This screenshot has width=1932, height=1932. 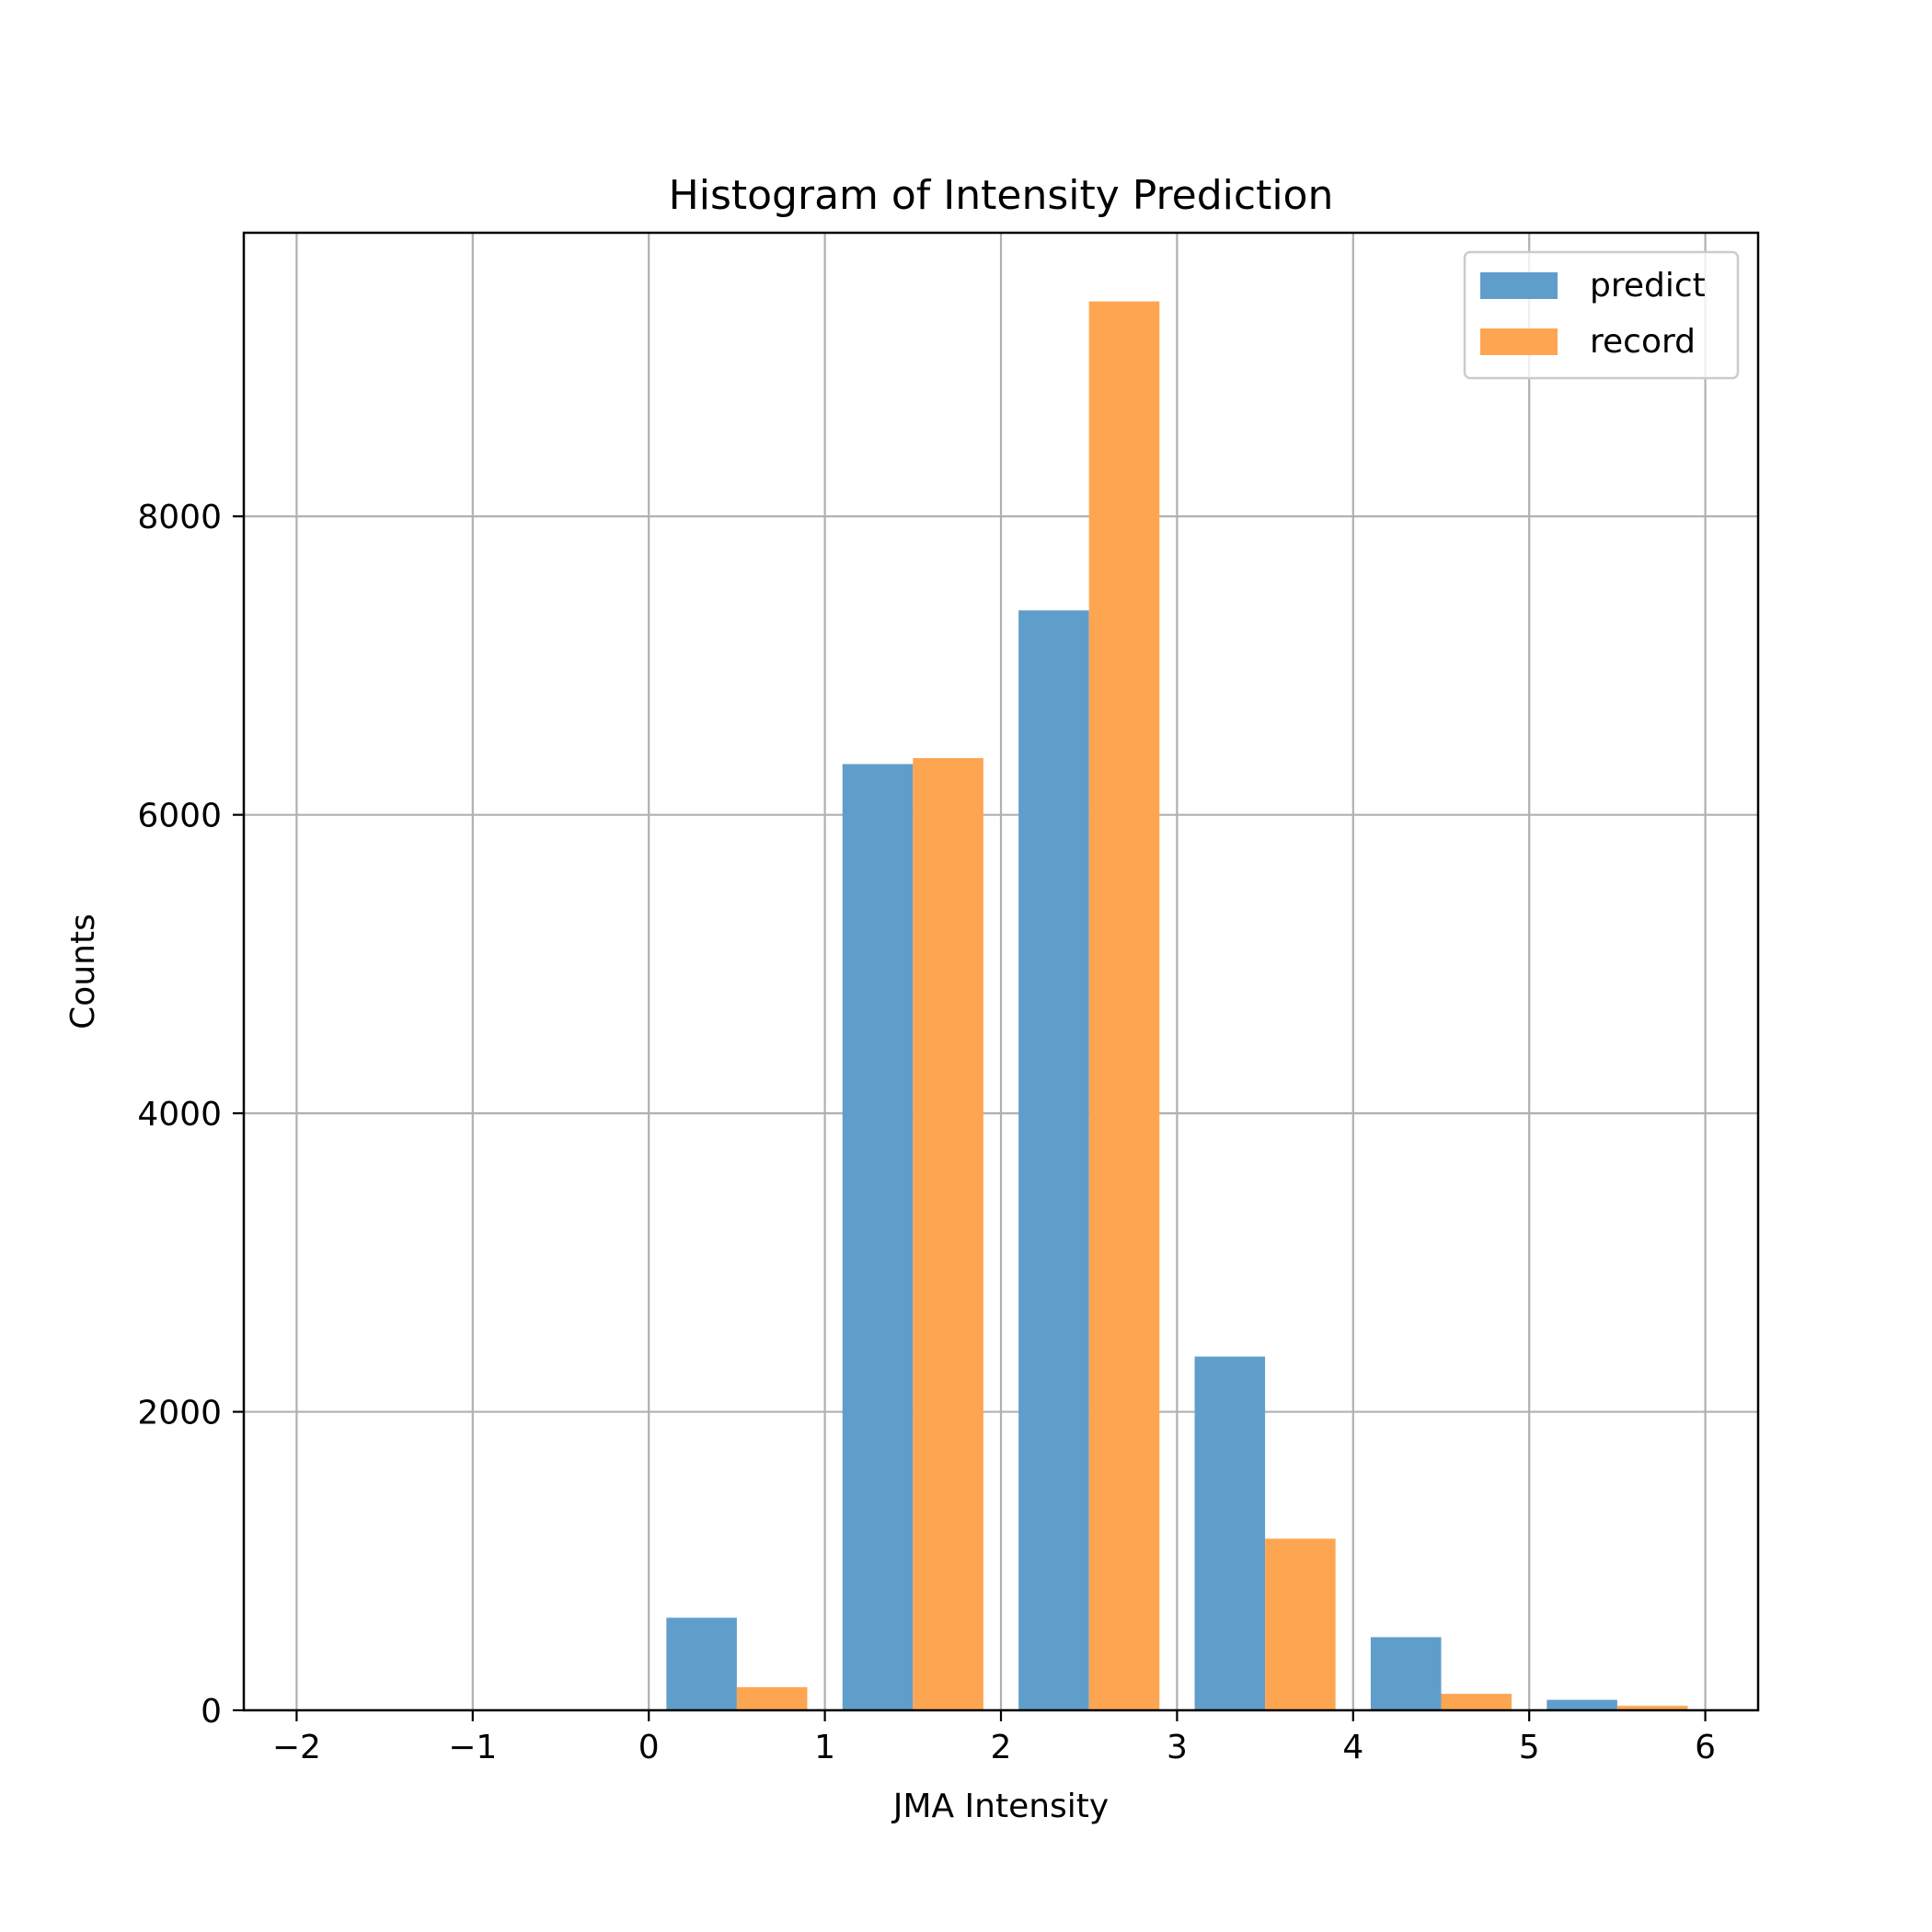 I want to click on x-tick-label: 6, so click(x=1705, y=1747).